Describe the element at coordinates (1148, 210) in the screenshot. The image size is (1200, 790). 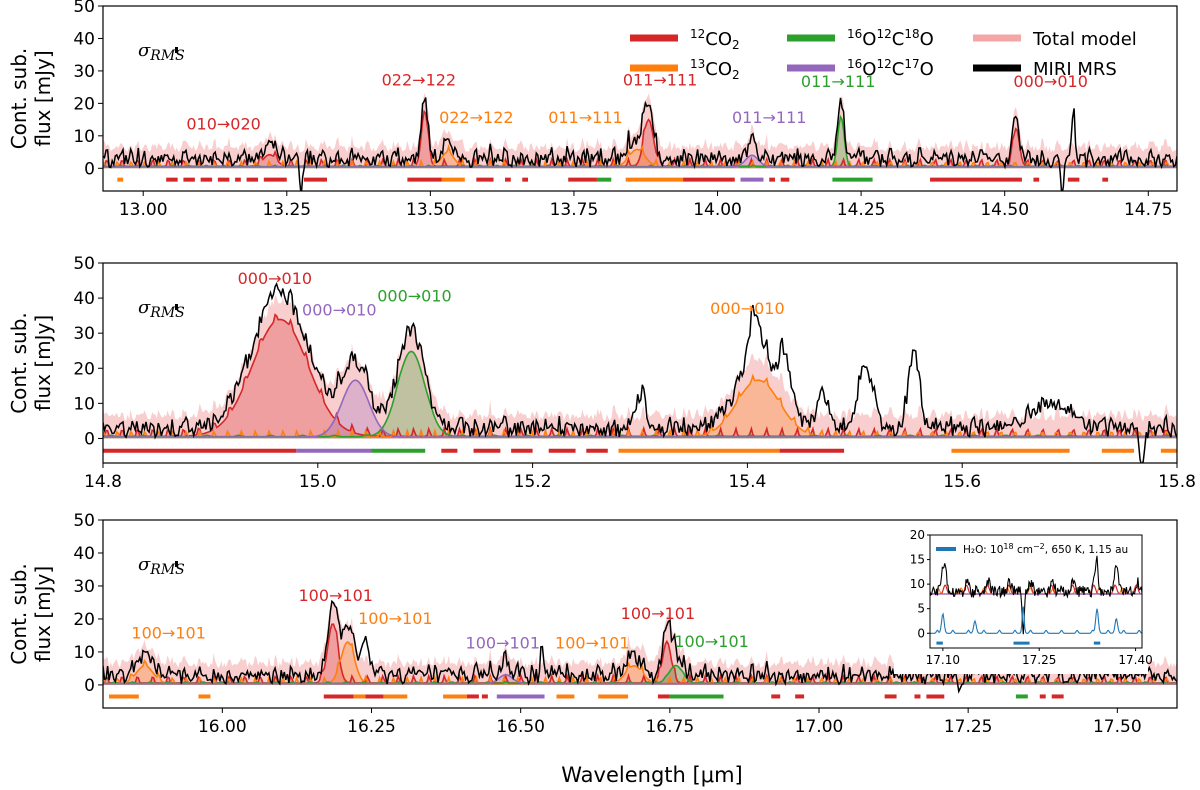
I see `x-tick-label: 14.75` at that location.